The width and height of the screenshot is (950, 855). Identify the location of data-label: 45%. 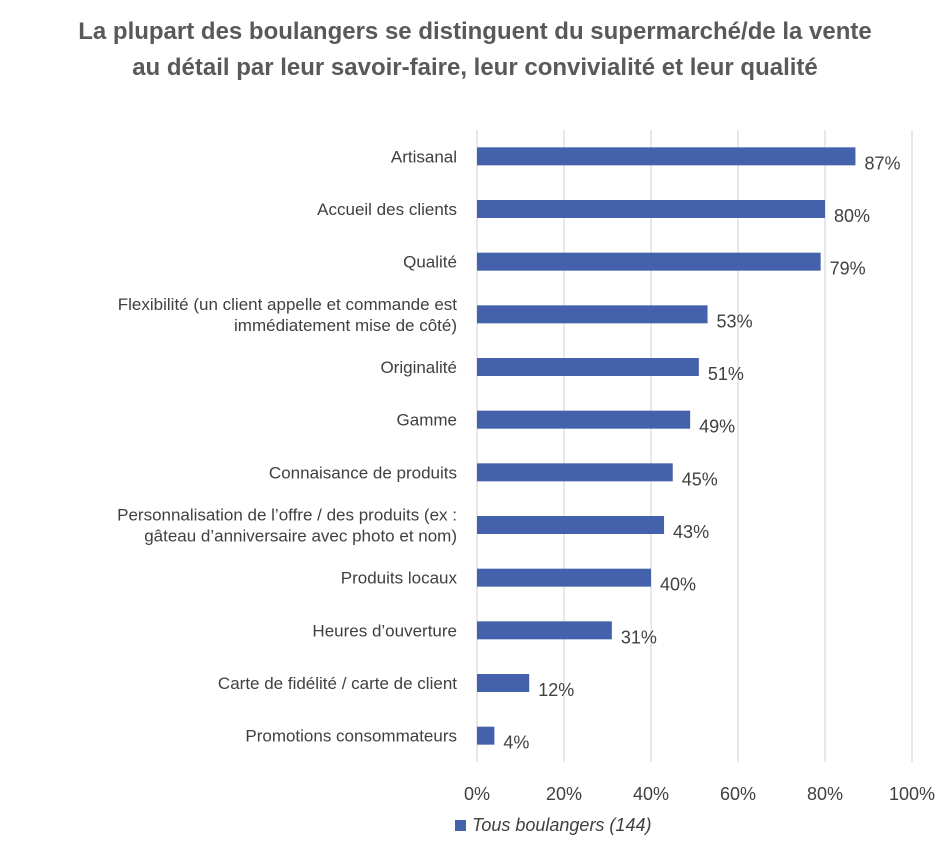
(700, 479).